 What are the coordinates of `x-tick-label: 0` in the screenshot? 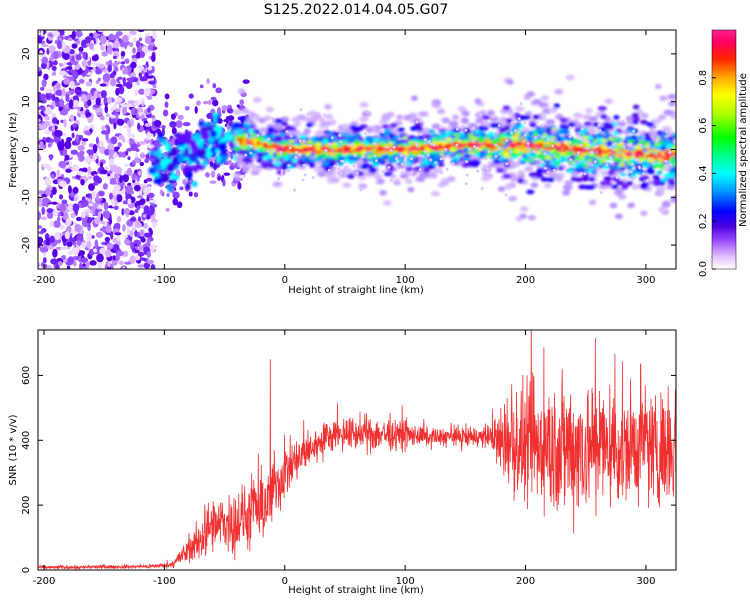 It's located at (285, 581).